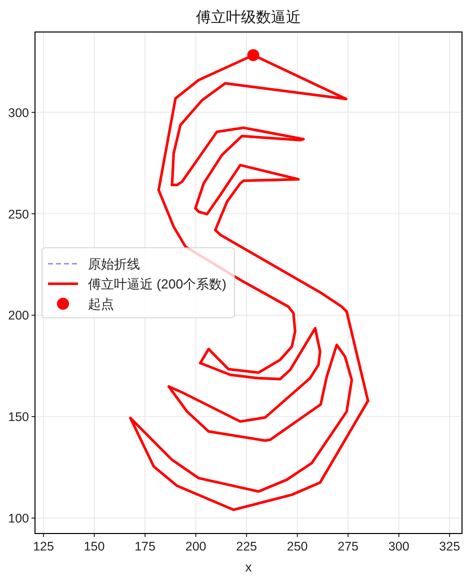  Describe the element at coordinates (43, 547) in the screenshot. I see `x-tick-label: 125` at that location.